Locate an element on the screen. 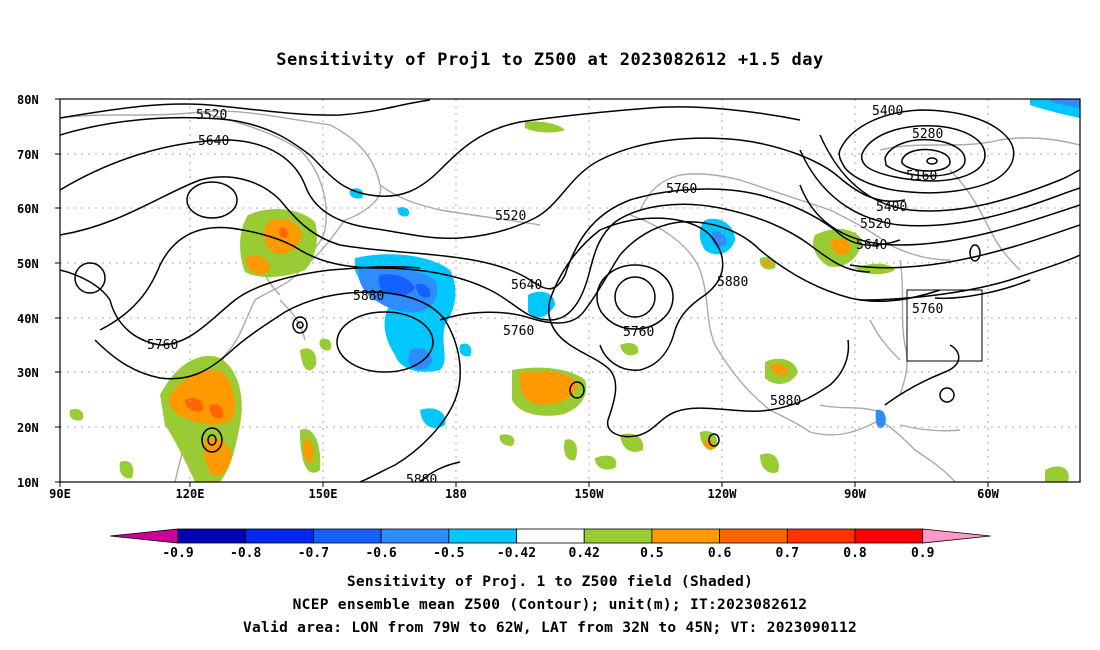 This screenshot has width=1100, height=650. colorbar-tick-label: 0.7 is located at coordinates (787, 553).